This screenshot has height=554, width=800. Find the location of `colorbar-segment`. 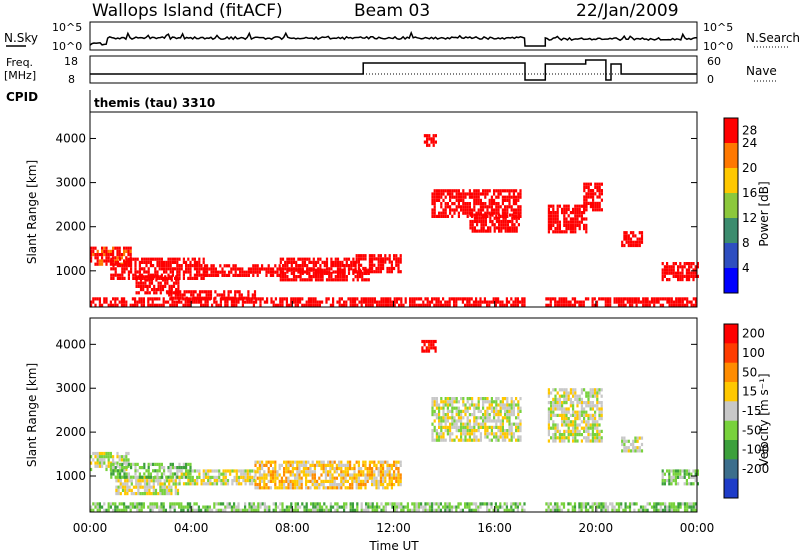

colorbar-segment is located at coordinates (731, 206).